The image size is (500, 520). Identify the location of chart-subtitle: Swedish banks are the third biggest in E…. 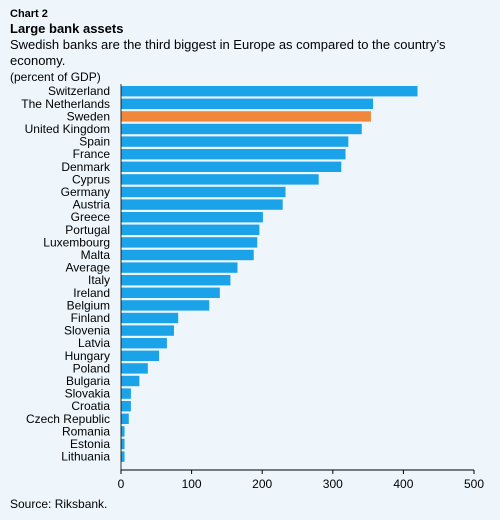
(228, 52).